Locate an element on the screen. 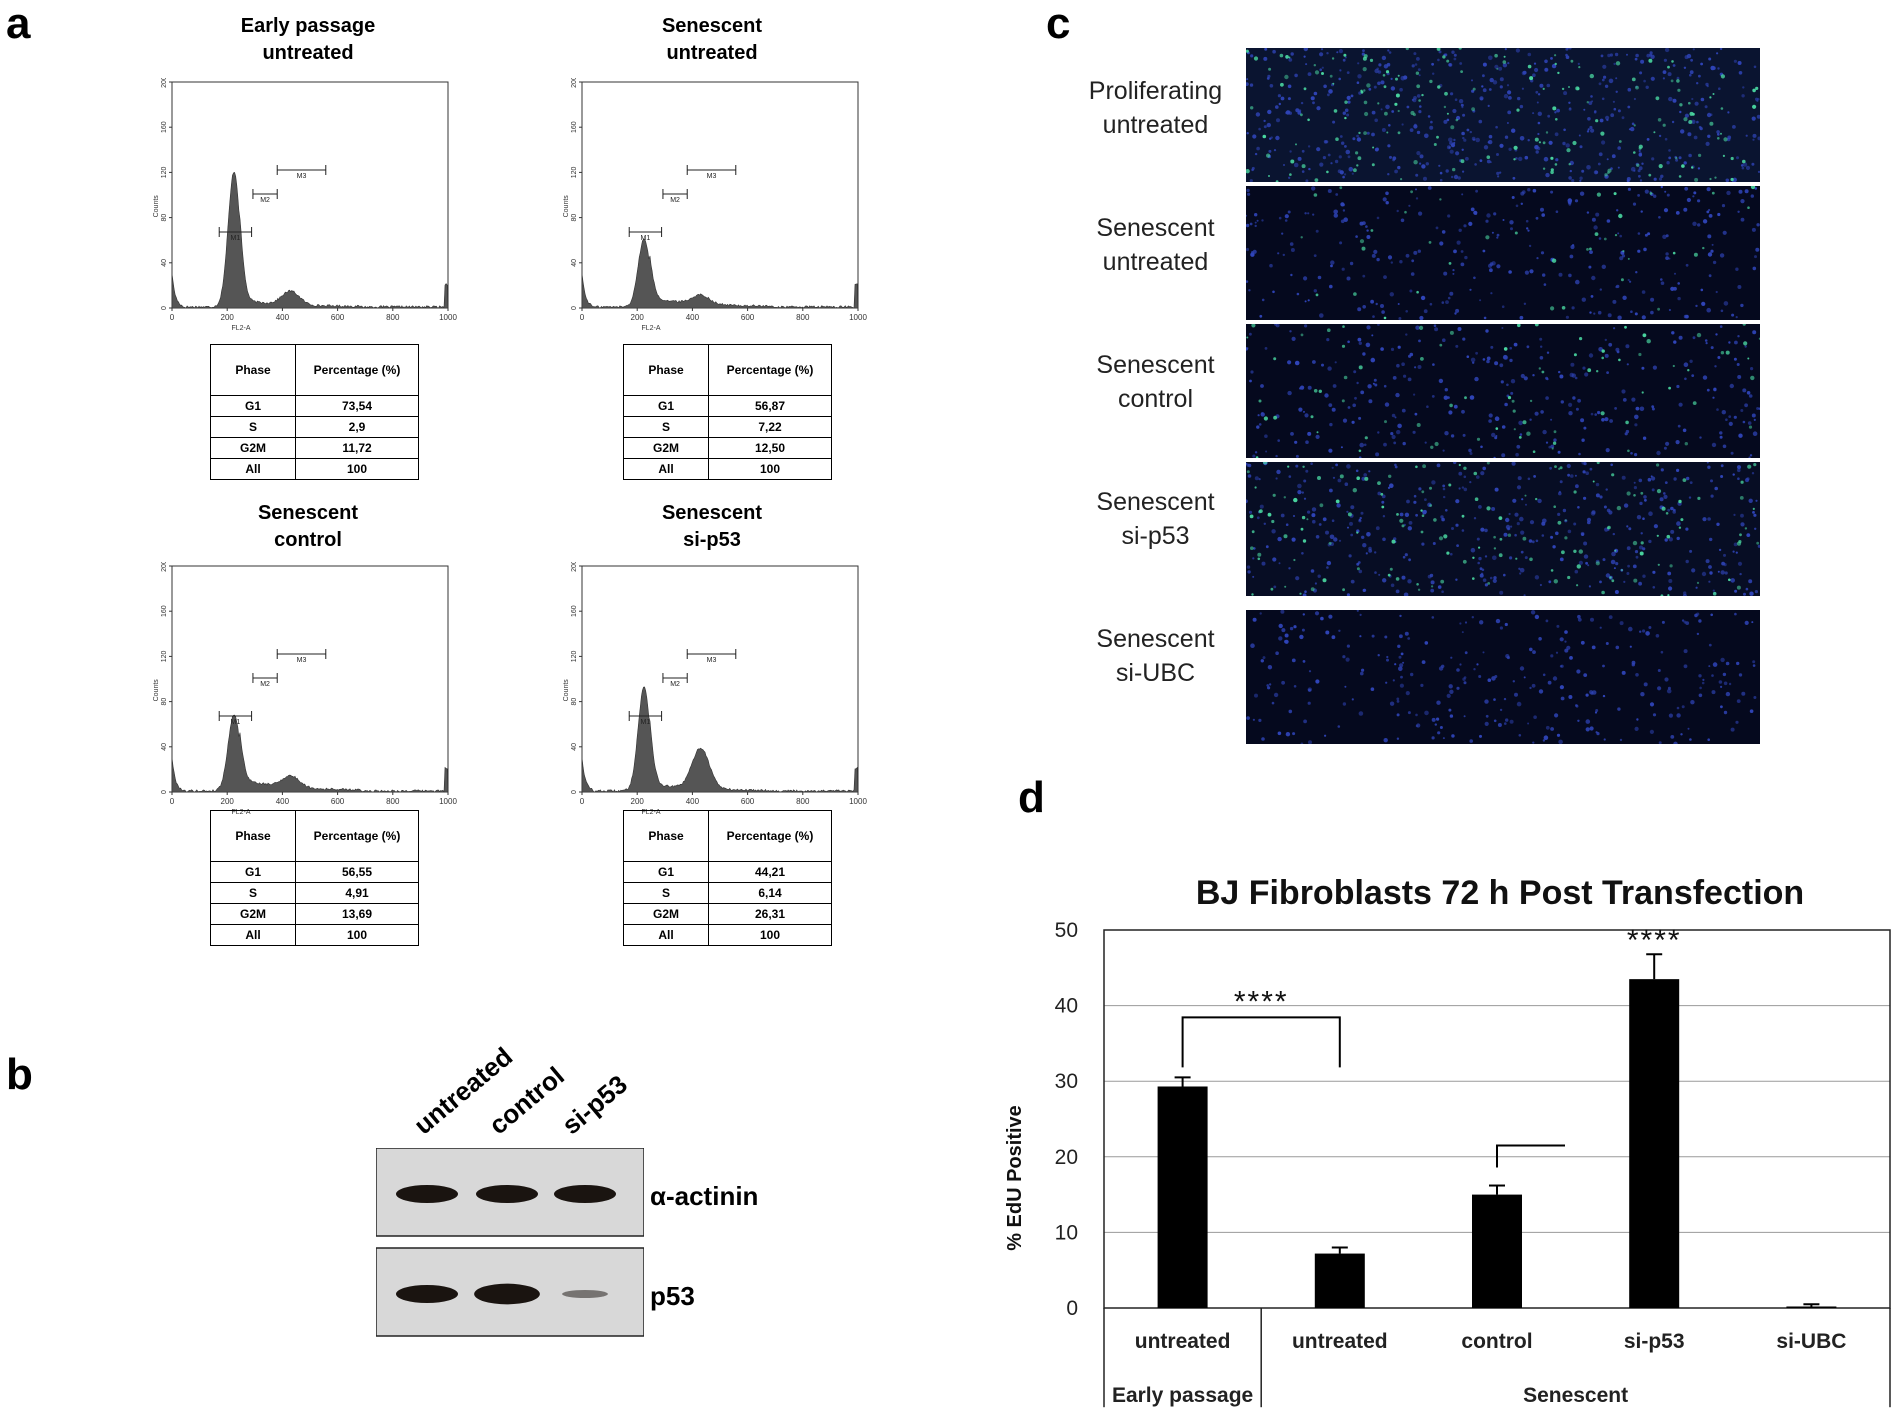 Image resolution: width=1900 pixels, height=1417 pixels. micro-label-line1: Senescent is located at coordinates (1155, 365).